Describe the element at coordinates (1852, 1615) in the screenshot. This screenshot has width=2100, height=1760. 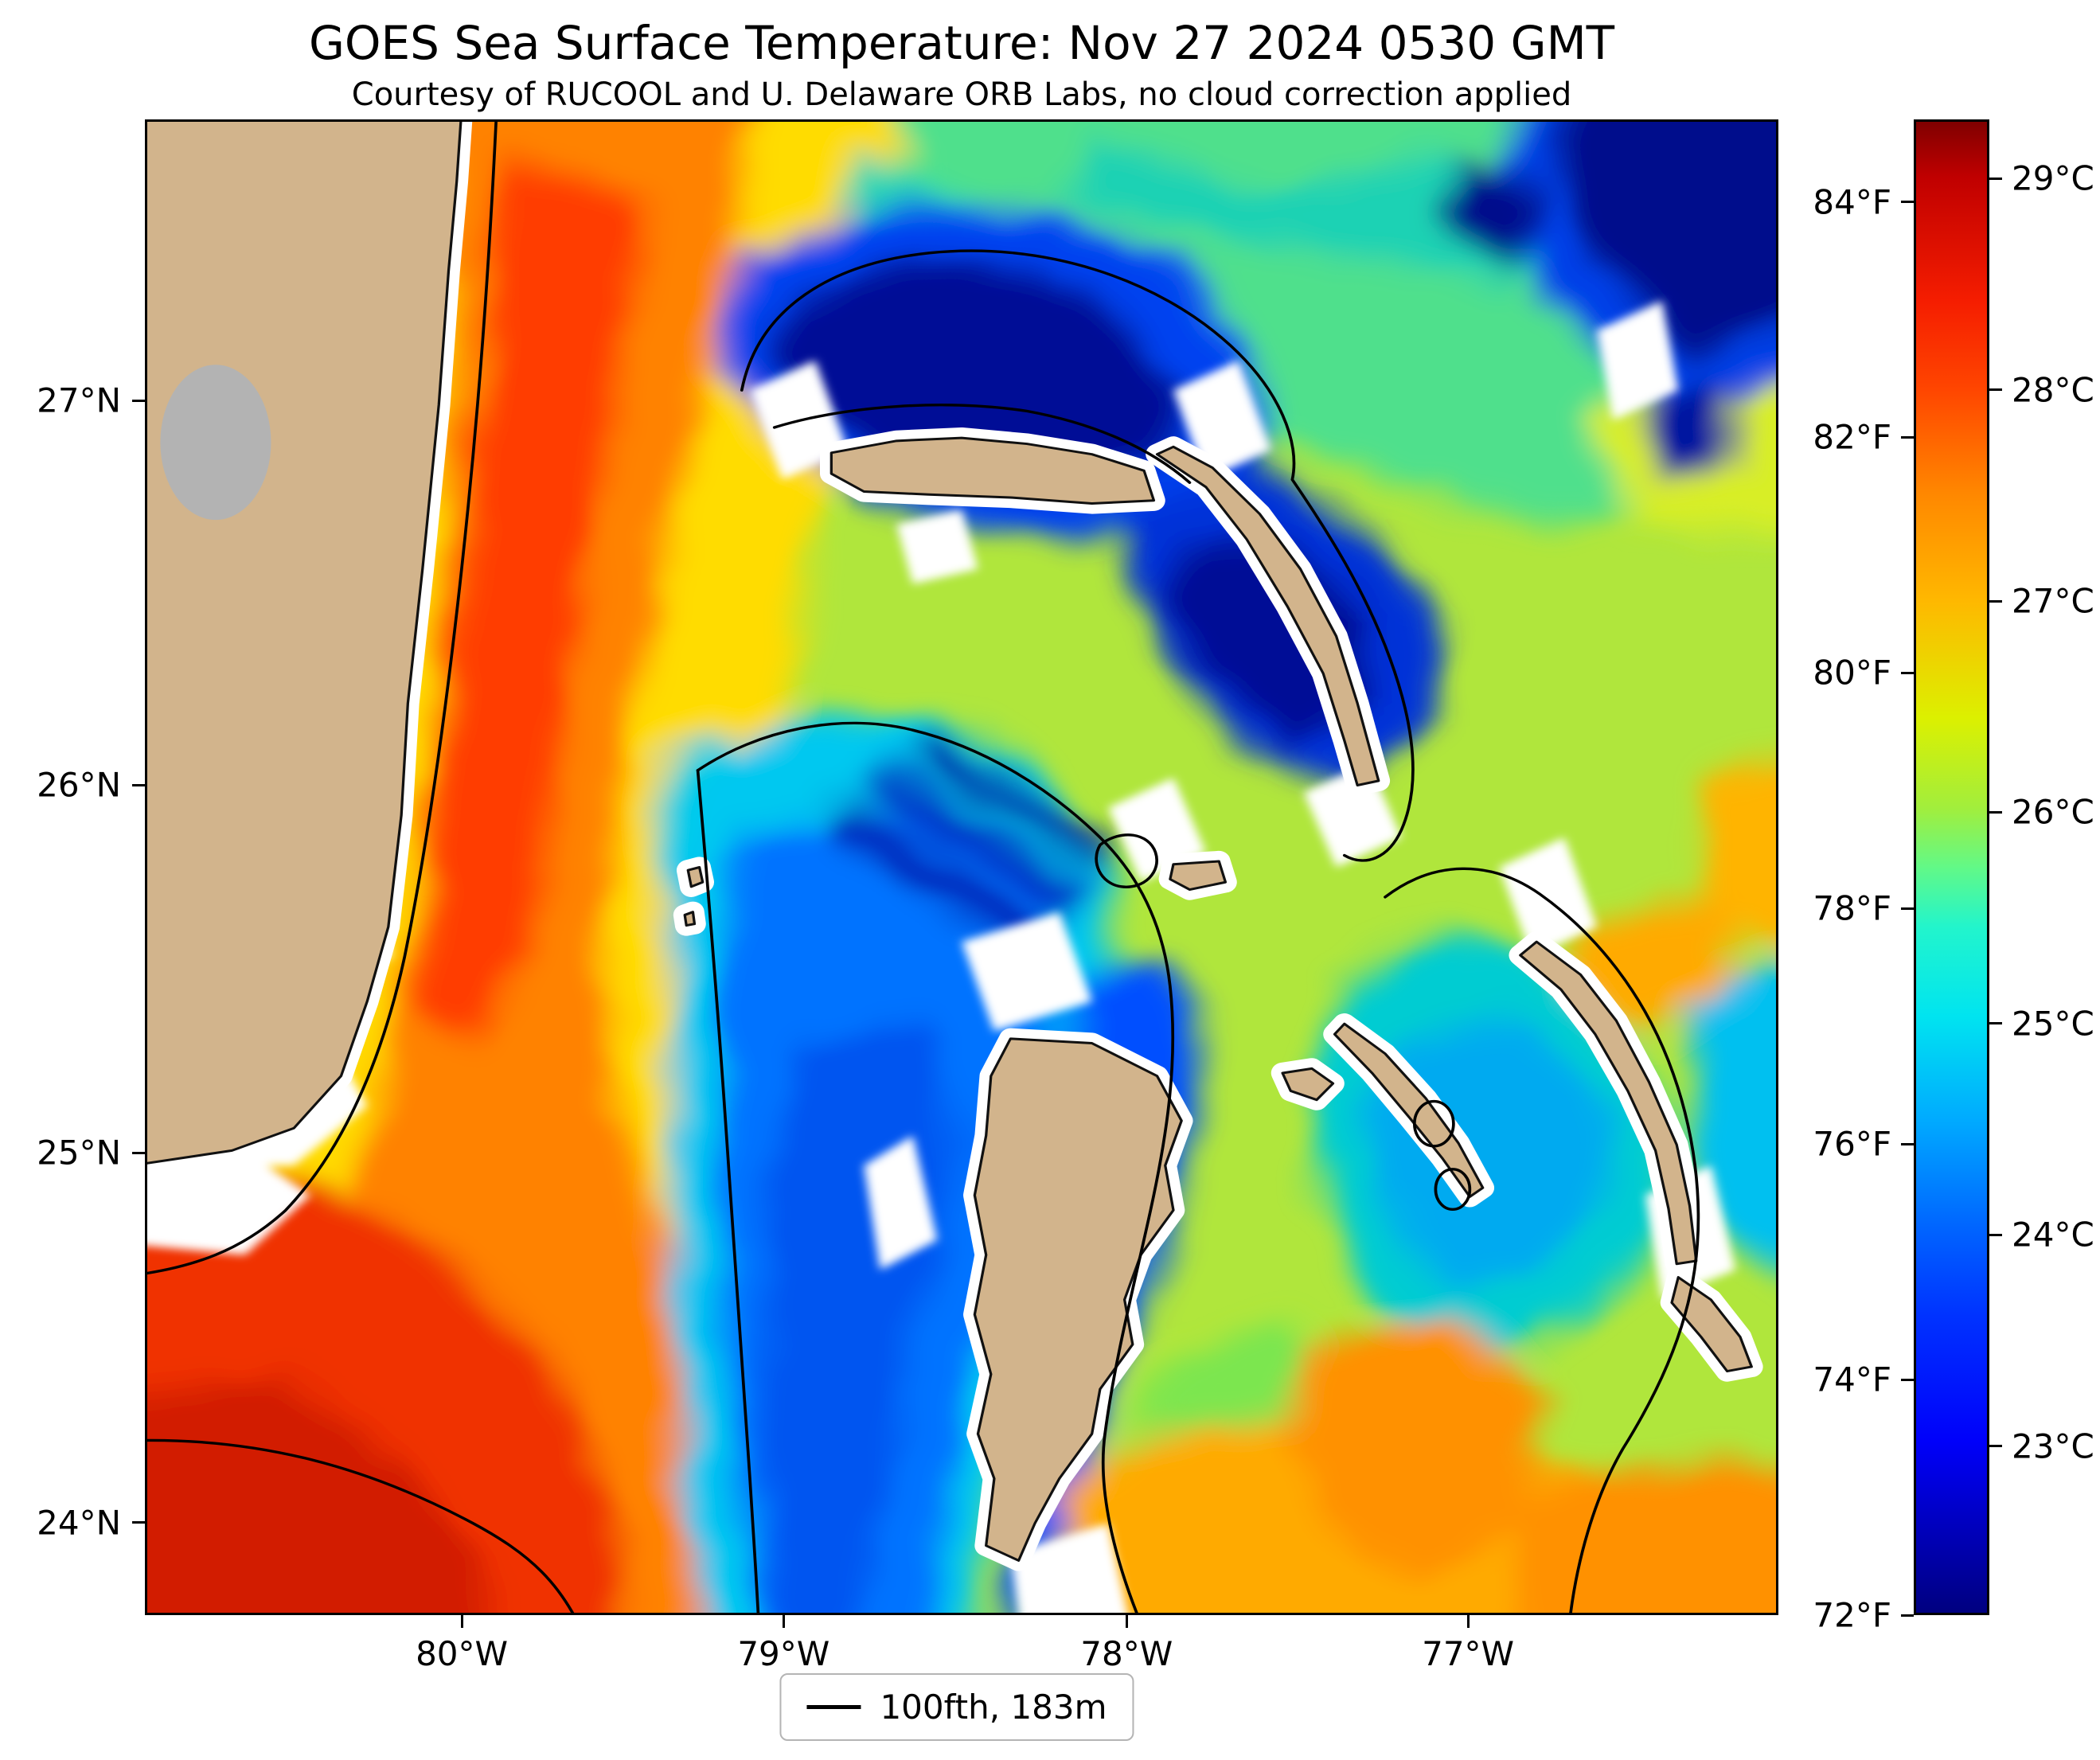
I see `colorbar-label-f: 72°F` at that location.